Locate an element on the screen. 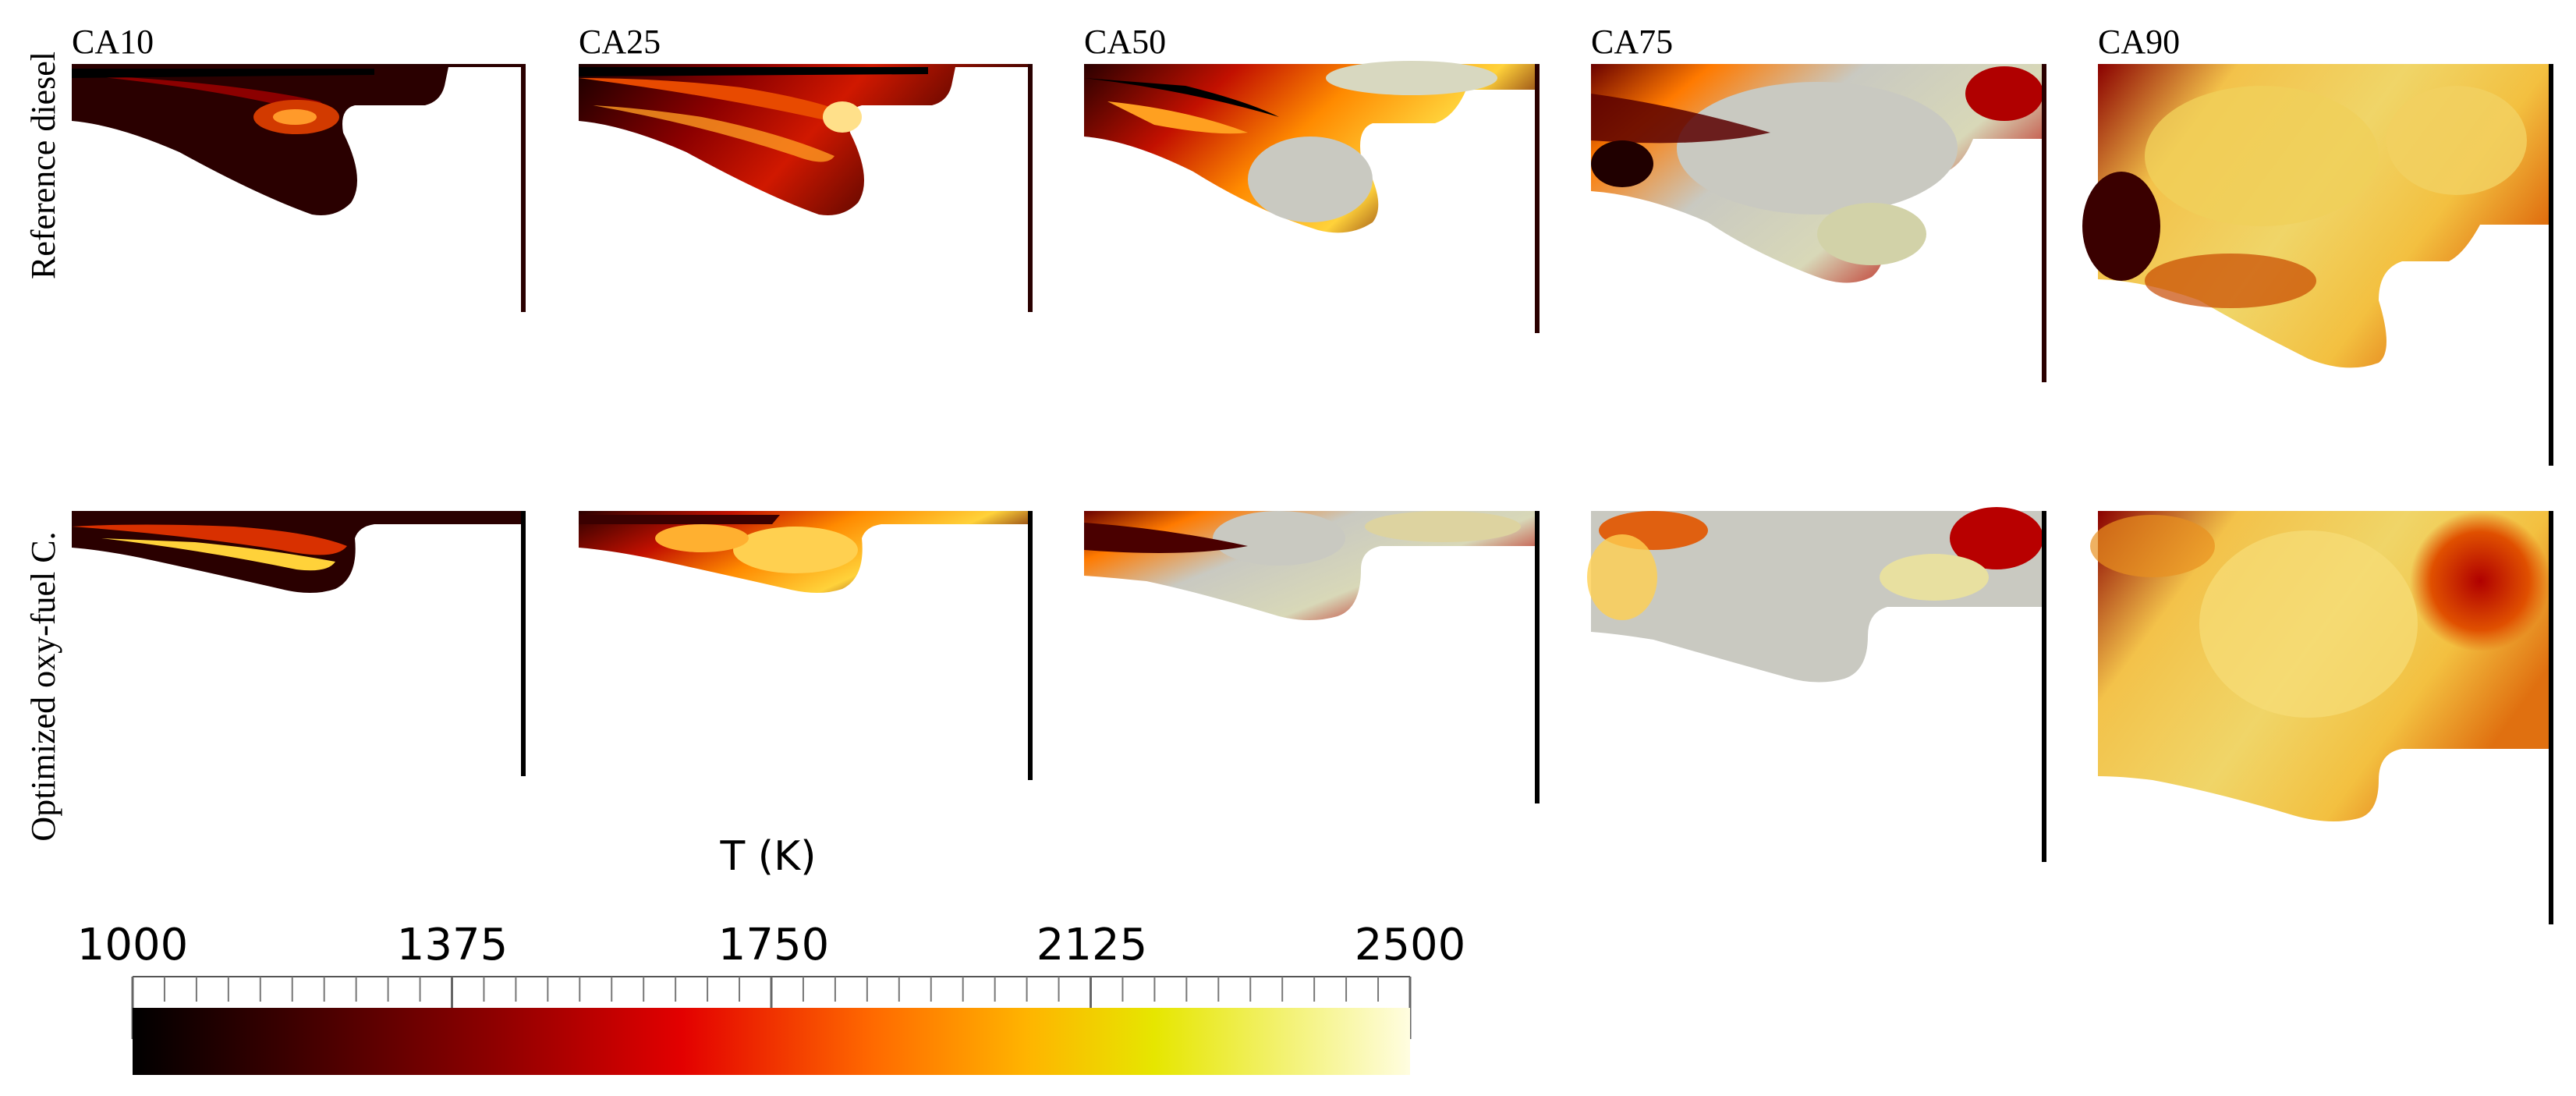  row-label-reference-diesel: Reference diesel is located at coordinates (43, 165).